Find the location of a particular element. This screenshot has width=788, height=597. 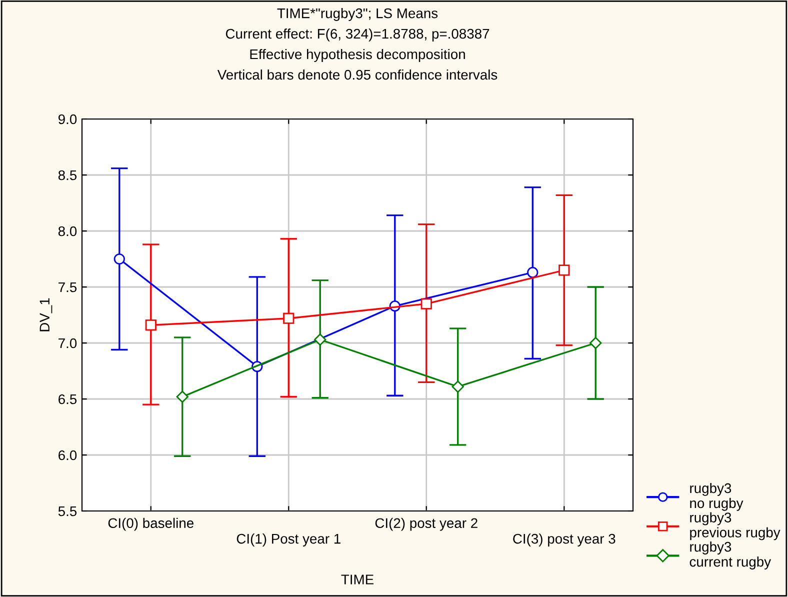

y-tick-label: 5.5 is located at coordinates (67, 511).